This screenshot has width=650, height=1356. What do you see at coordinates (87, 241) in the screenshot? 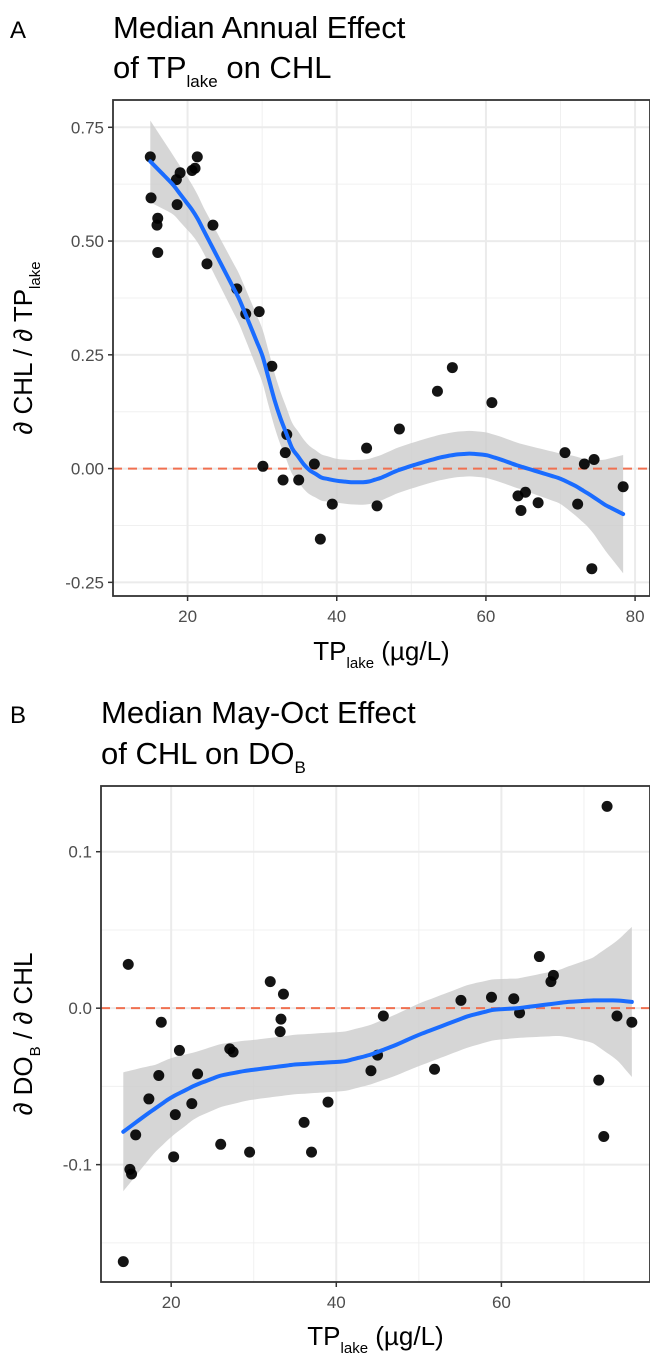
I see `y-tick-label: 0.50` at bounding box center [87, 241].